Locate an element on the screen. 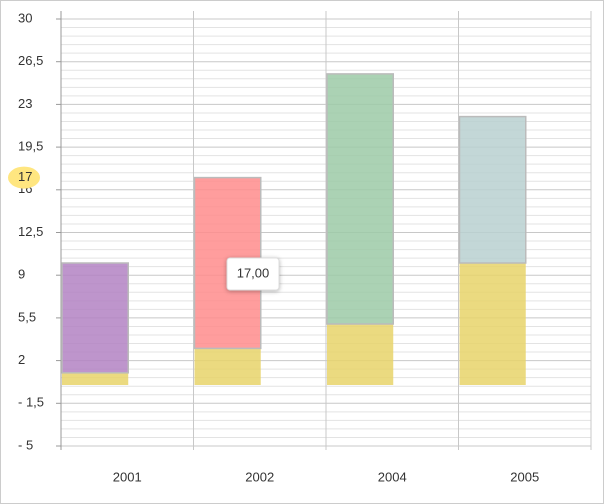  tooltip-text: 17,00 is located at coordinates (253, 272).